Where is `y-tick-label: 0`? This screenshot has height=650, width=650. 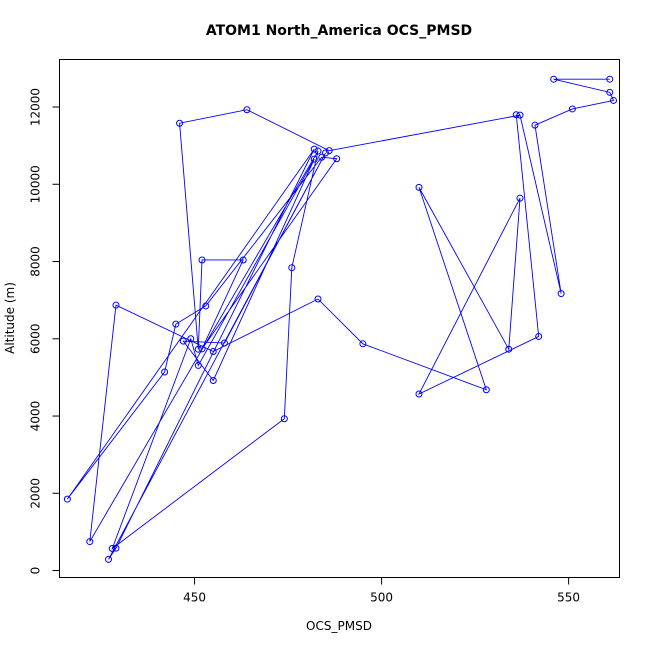
y-tick-label: 0 is located at coordinates (36, 571).